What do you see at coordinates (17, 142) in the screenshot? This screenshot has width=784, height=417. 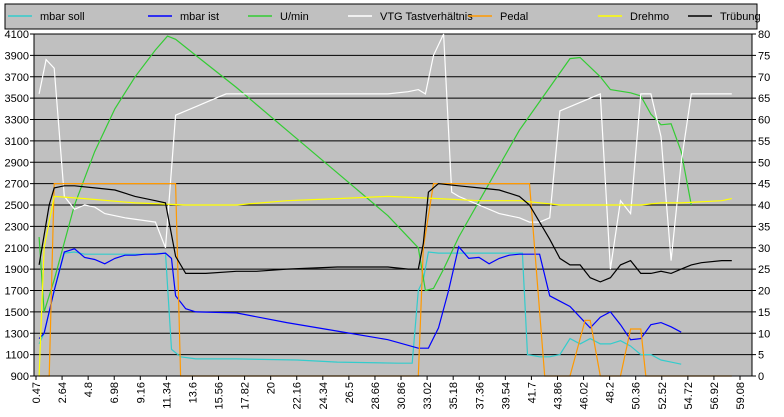 I see `y-left-tick-label: 3100` at bounding box center [17, 142].